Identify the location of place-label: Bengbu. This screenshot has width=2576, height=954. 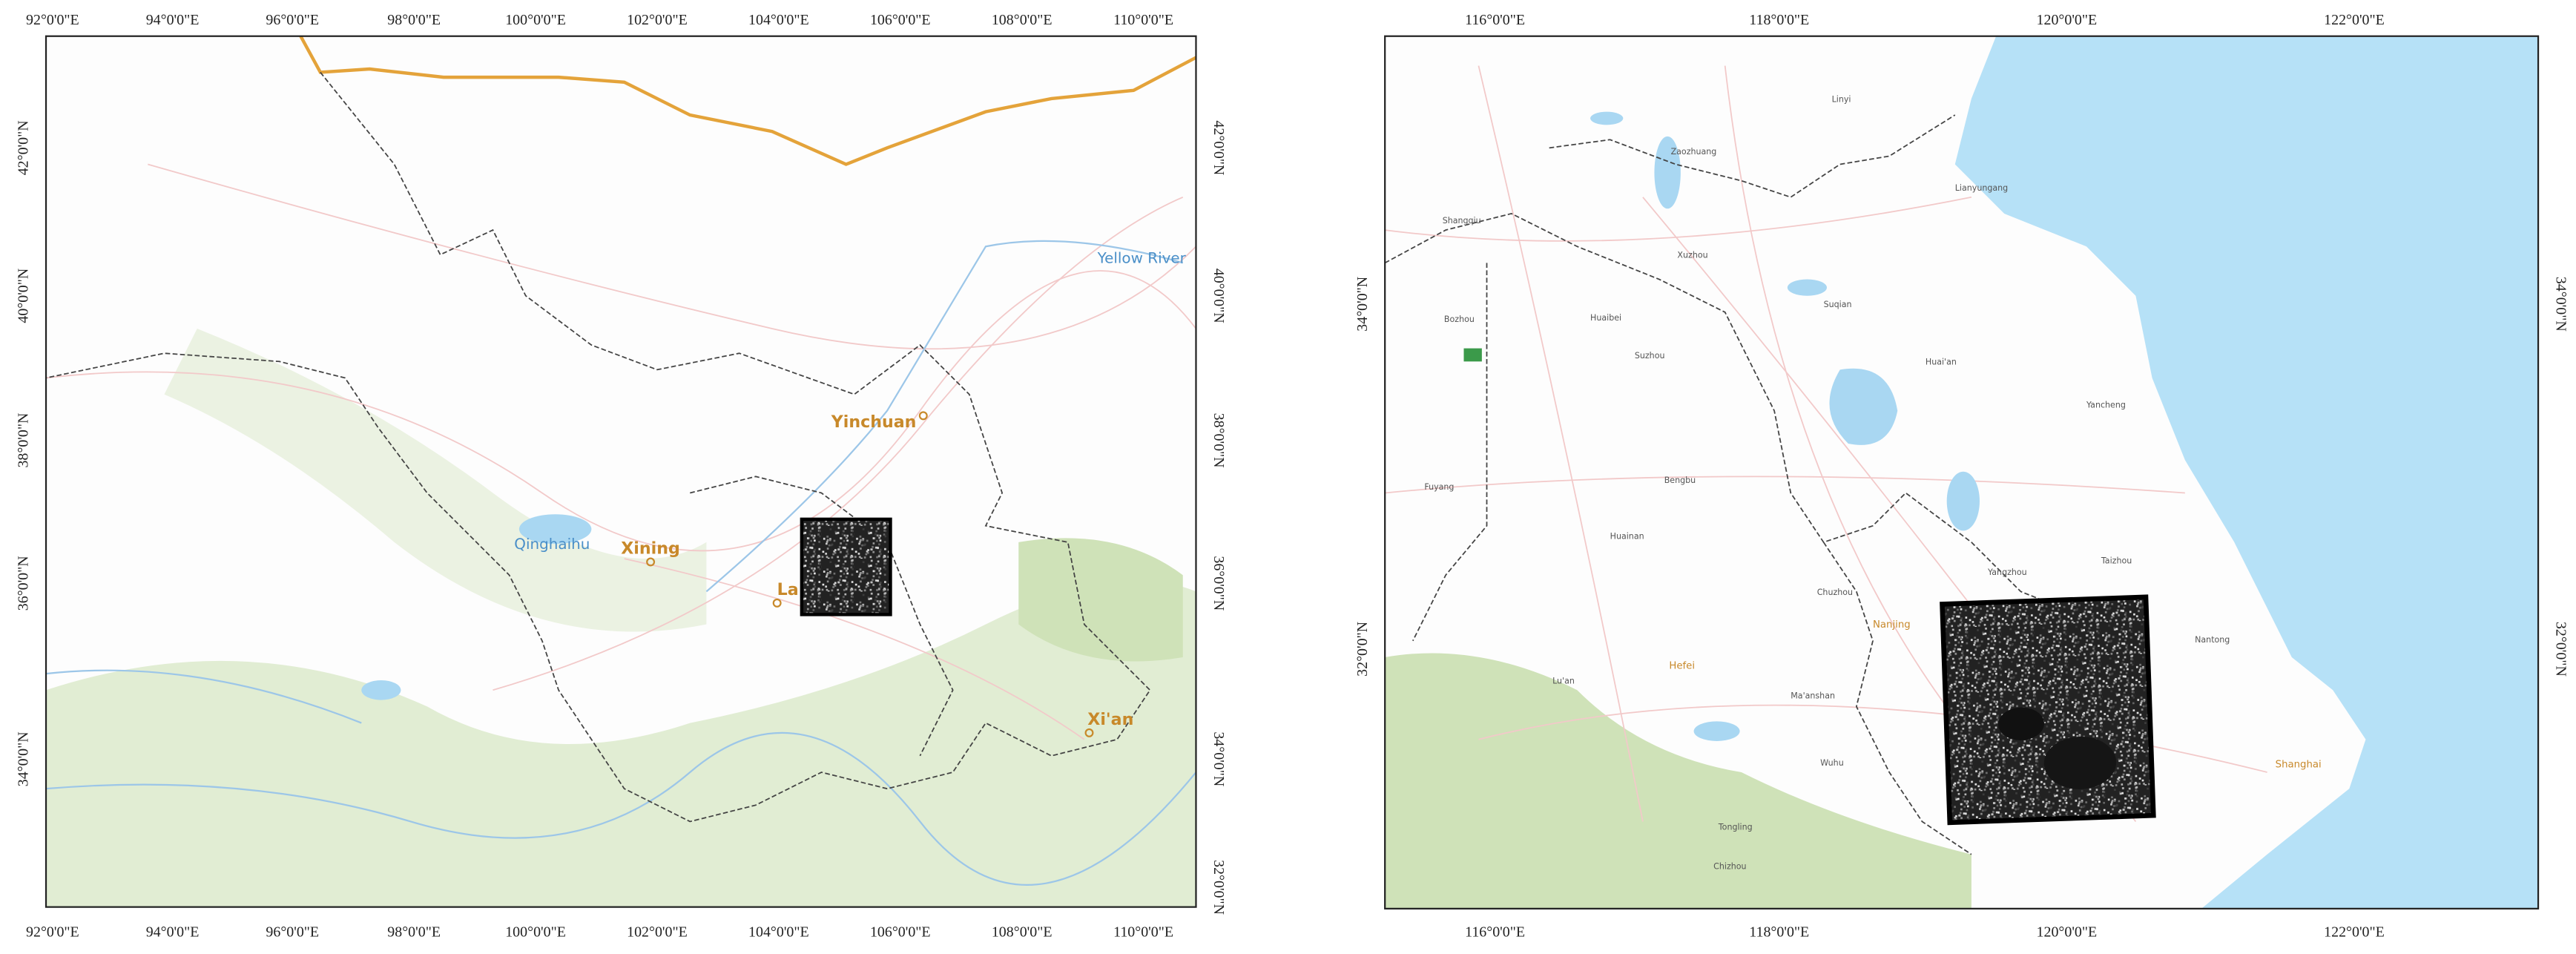
(1680, 480).